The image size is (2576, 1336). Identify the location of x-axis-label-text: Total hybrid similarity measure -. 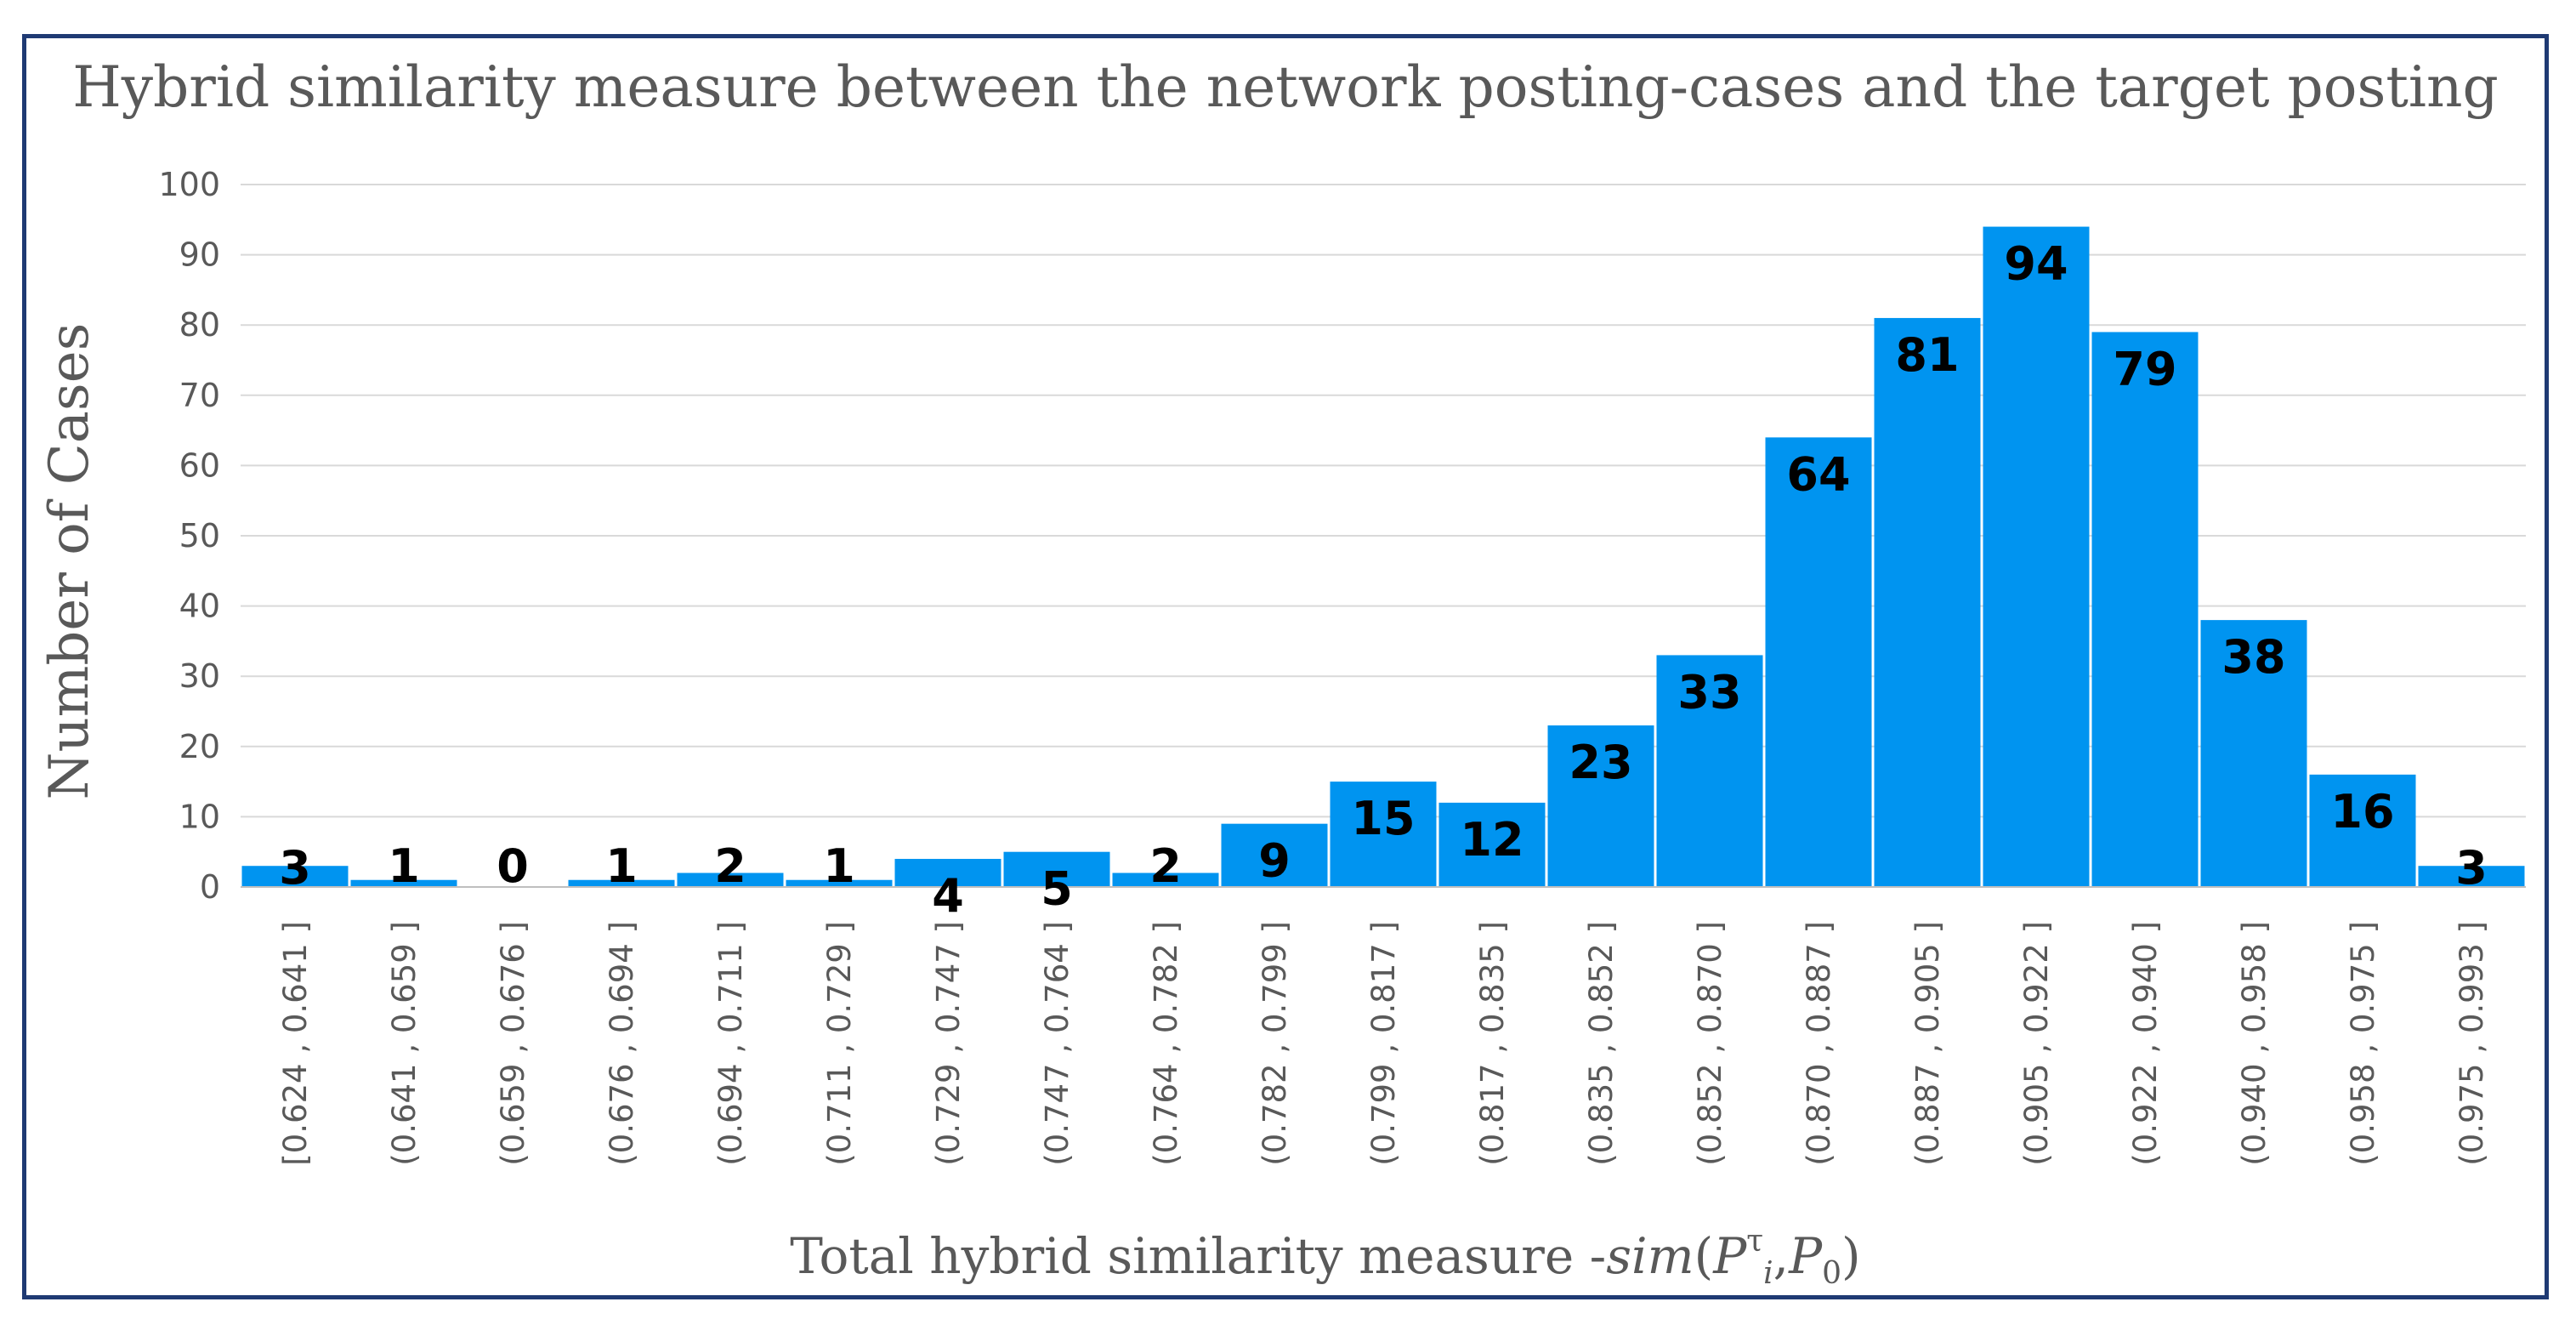
(1198, 1256).